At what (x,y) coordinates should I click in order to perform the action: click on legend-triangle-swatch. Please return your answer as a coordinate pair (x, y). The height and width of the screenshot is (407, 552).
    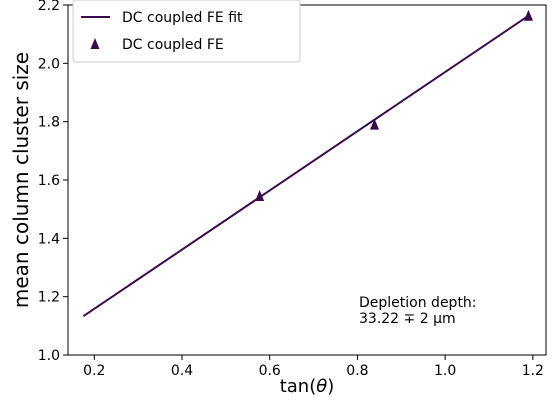
    Looking at the image, I should click on (95, 43).